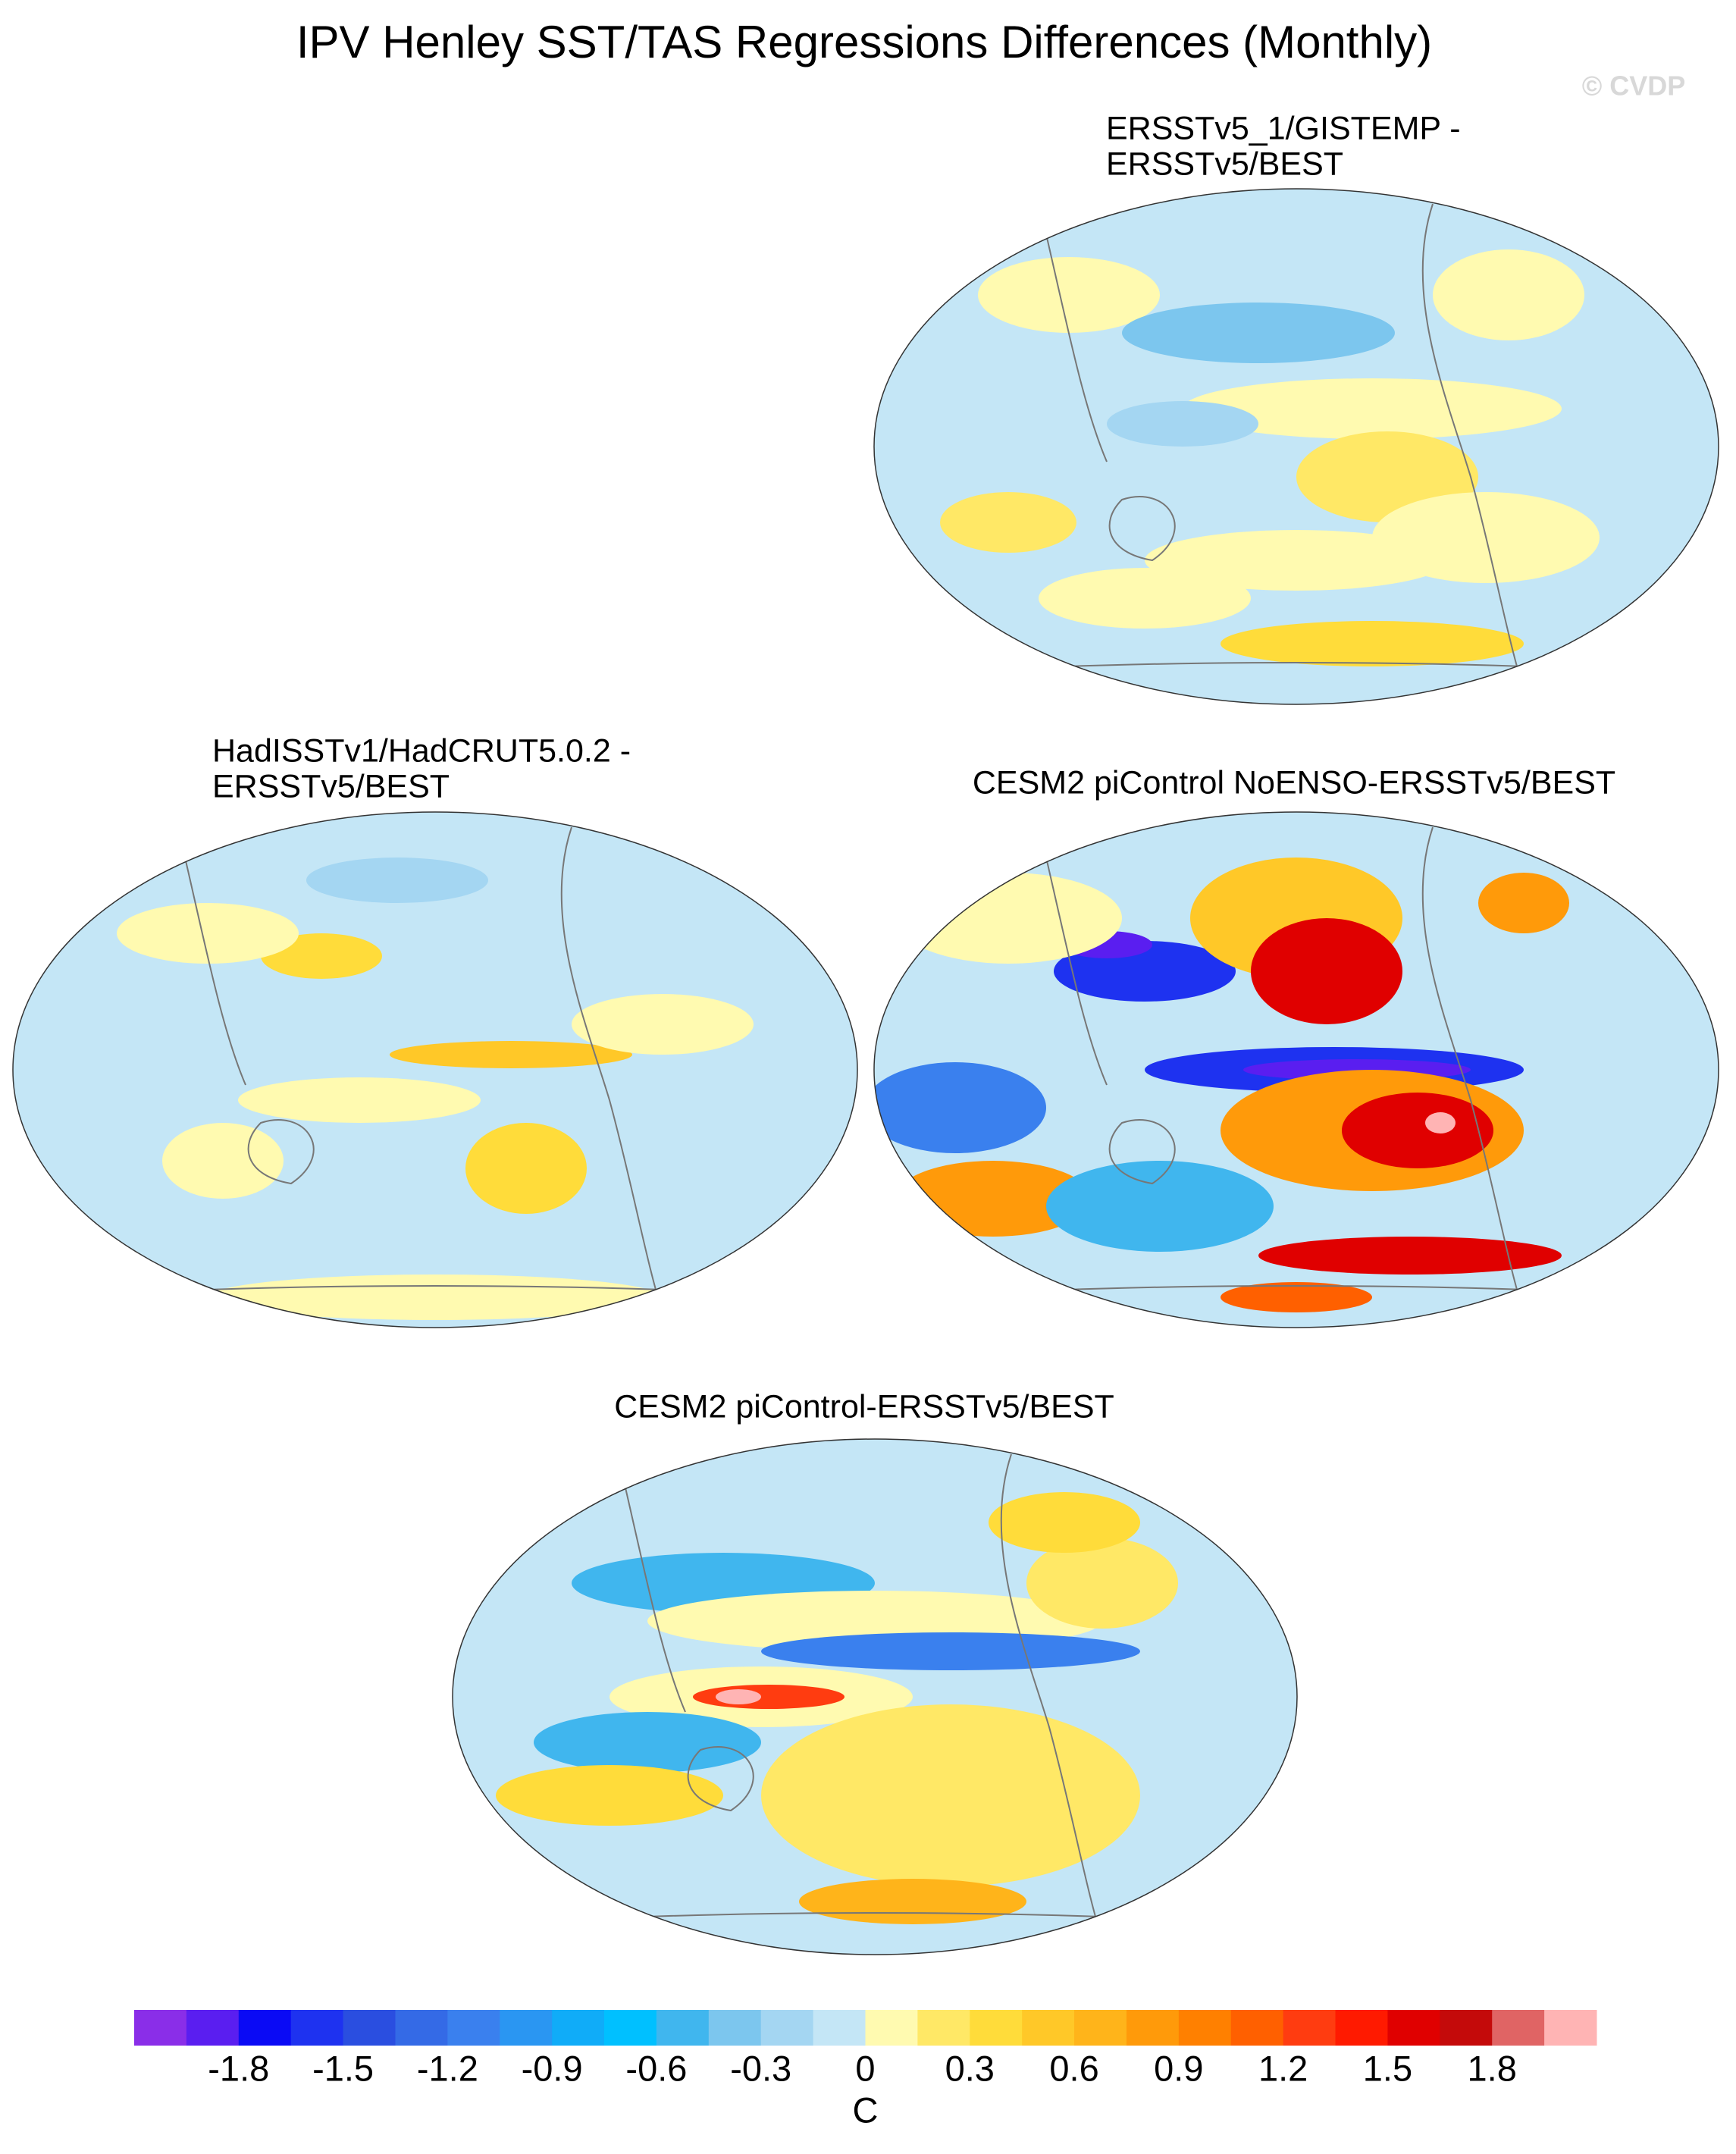  Describe the element at coordinates (656, 2068) in the screenshot. I see `colorbar-tick-label: -0.6` at that location.